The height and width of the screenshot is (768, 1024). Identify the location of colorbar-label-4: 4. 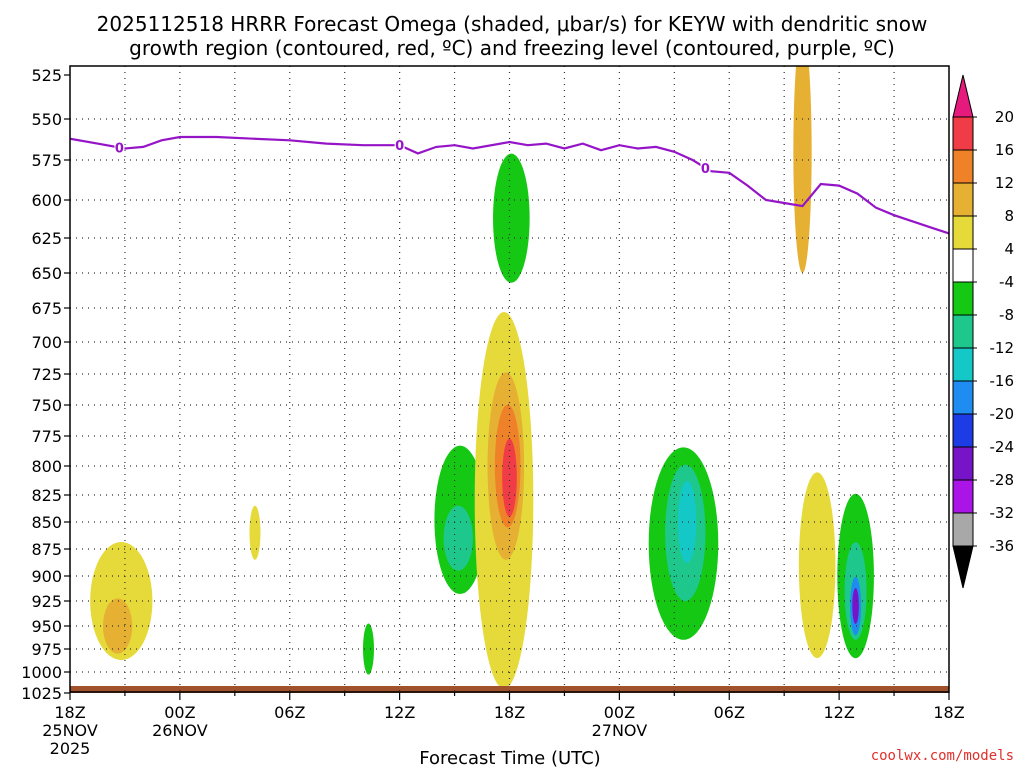
(1009, 249).